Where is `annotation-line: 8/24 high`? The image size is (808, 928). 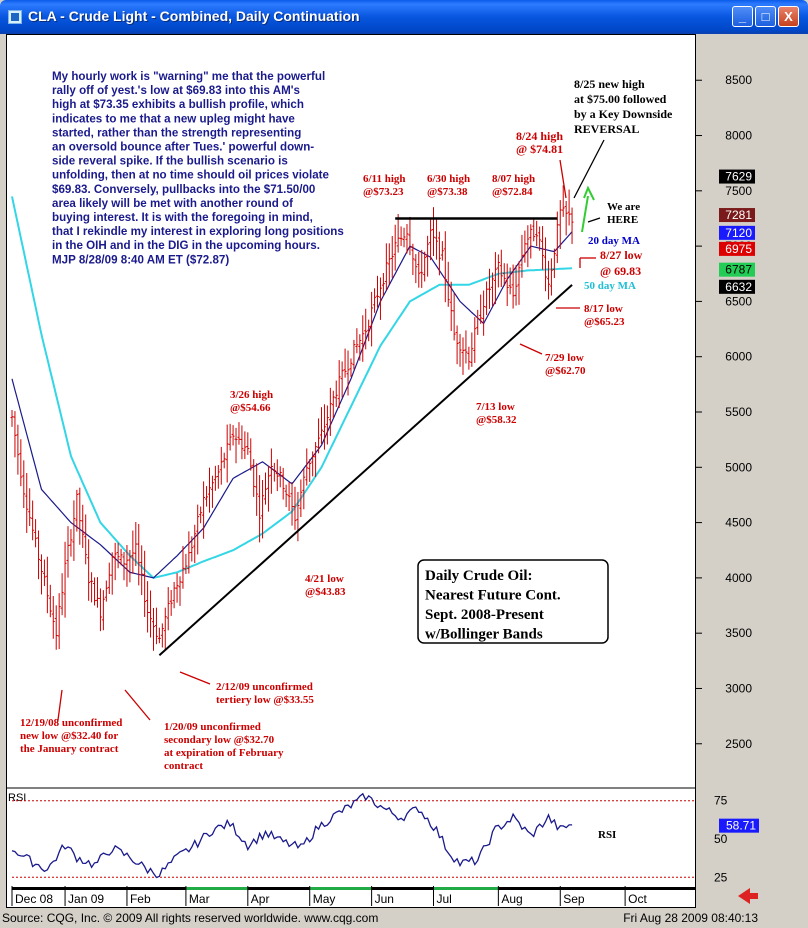
annotation-line: 8/24 high is located at coordinates (539, 136).